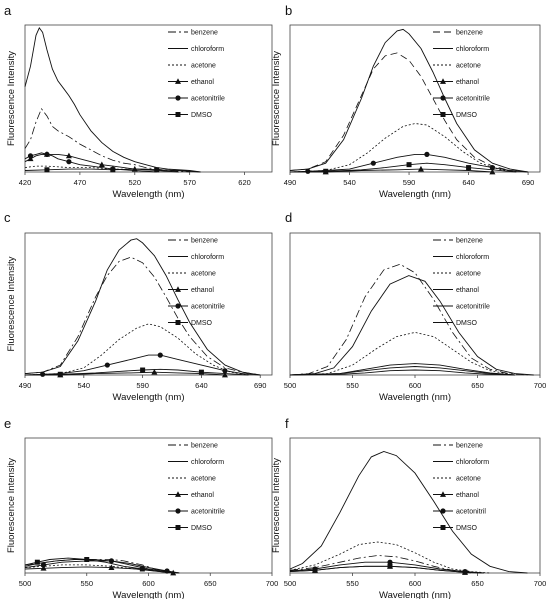 Image resolution: width=550 pixels, height=599 pixels. I want to click on legend-entry: acetonitril, so click(459, 512).